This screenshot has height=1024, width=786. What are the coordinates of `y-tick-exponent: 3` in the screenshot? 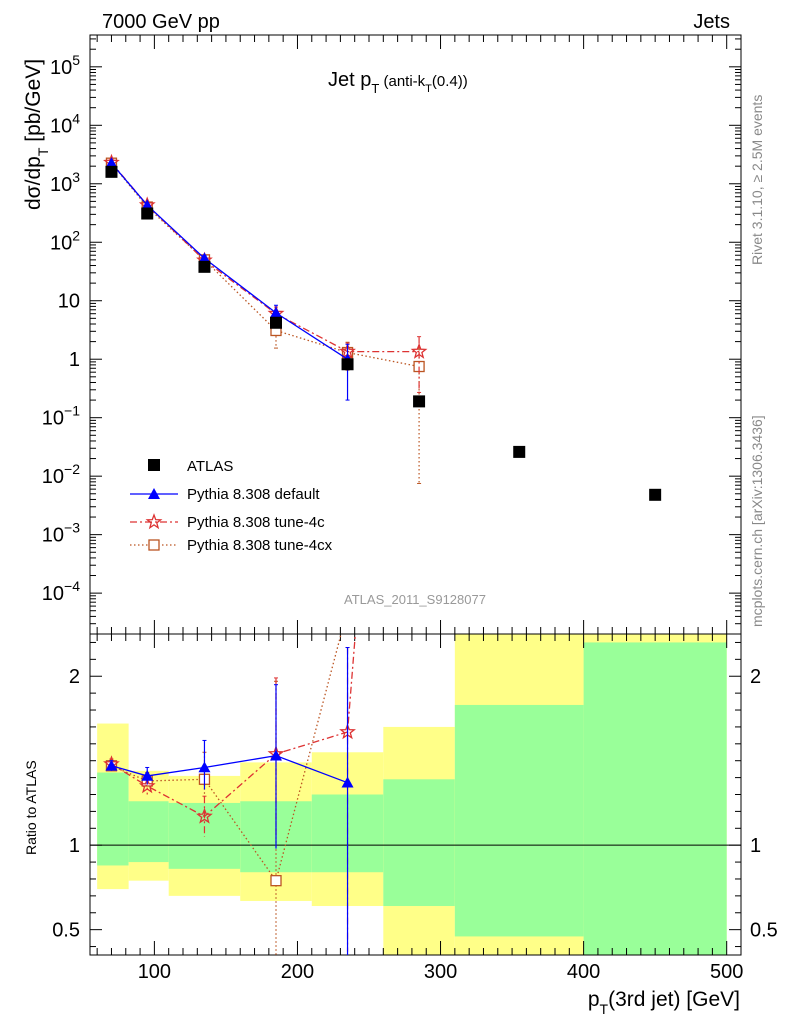 It's located at (76, 177).